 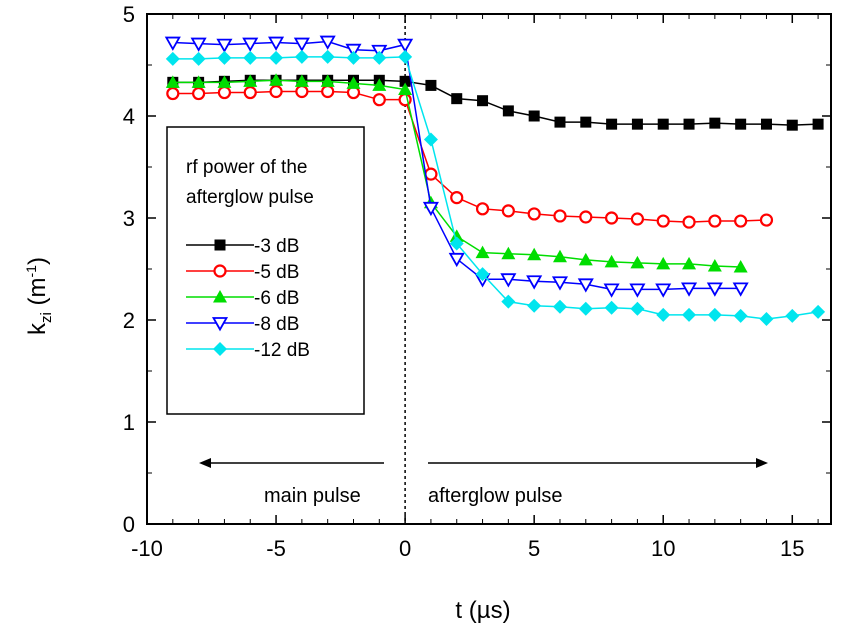 What do you see at coordinates (246, 167) in the screenshot?
I see `legend-title-line-1: rf power of the` at bounding box center [246, 167].